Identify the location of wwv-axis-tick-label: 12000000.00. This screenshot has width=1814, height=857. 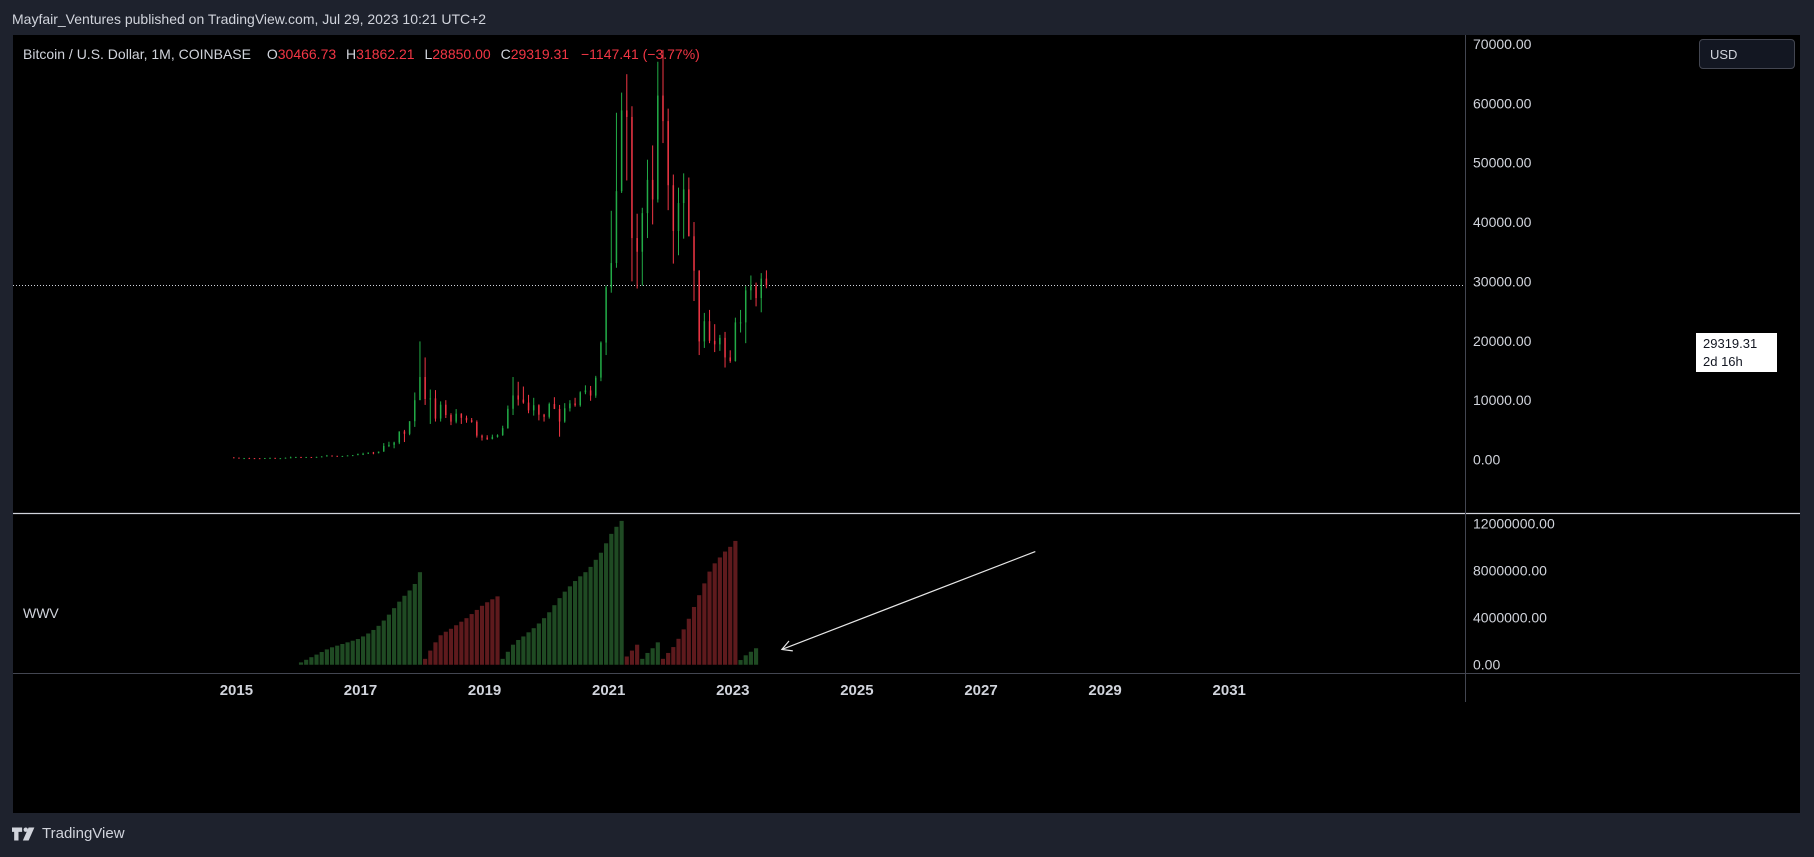
(1514, 523).